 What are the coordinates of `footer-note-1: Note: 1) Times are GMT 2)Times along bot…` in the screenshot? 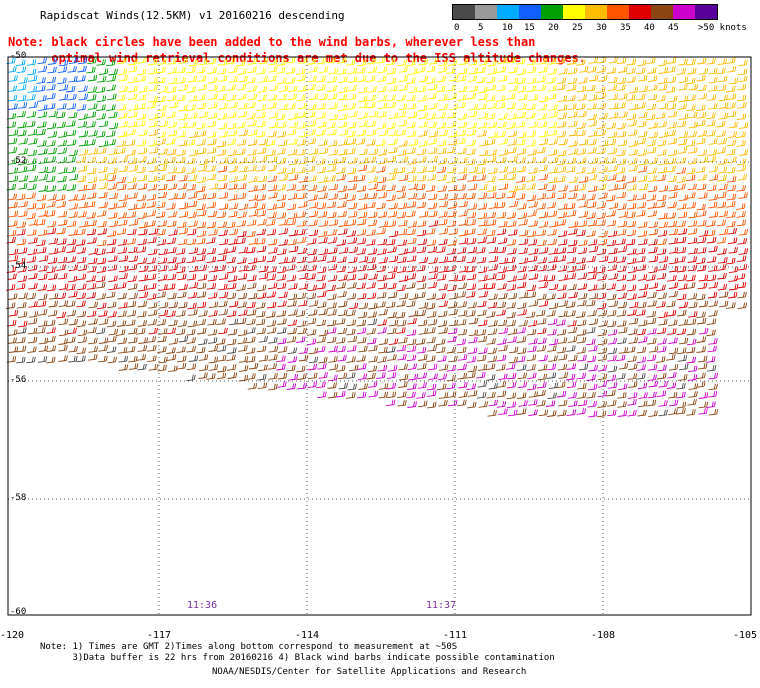 It's located at (249, 647).